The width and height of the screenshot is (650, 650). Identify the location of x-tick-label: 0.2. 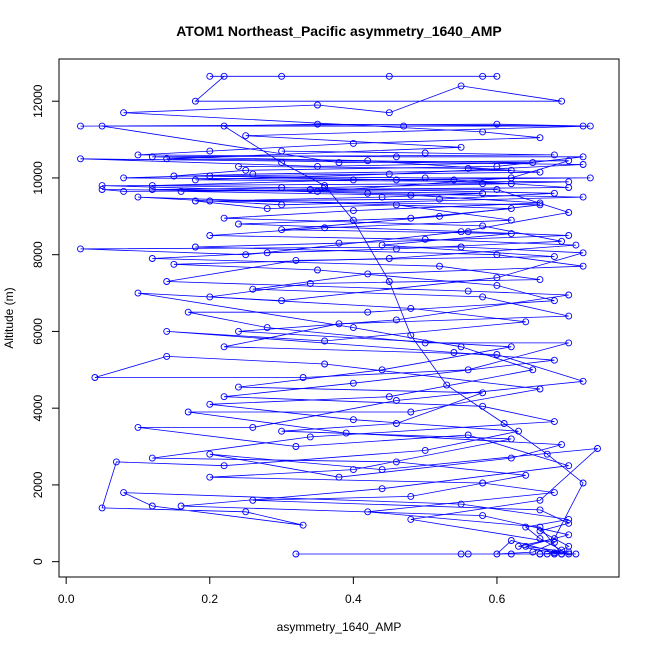
(209, 599).